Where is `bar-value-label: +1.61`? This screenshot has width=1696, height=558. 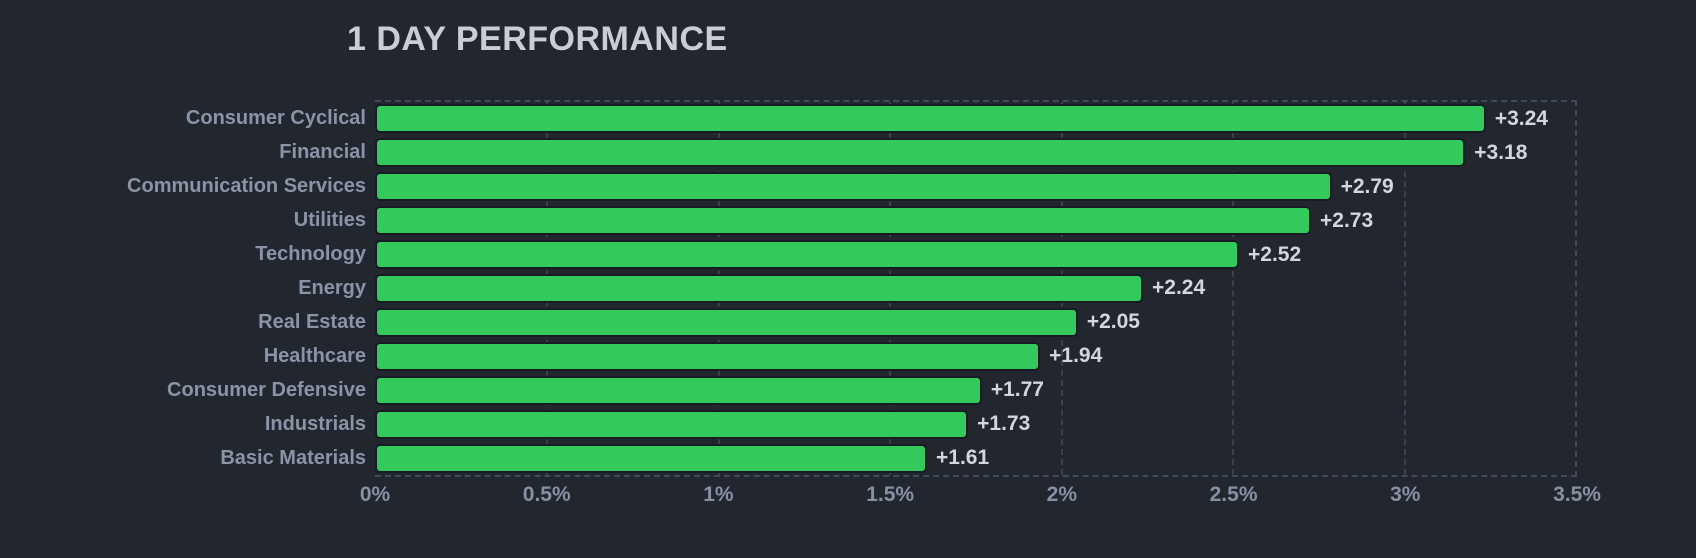
bar-value-label: +1.61 is located at coordinates (963, 458).